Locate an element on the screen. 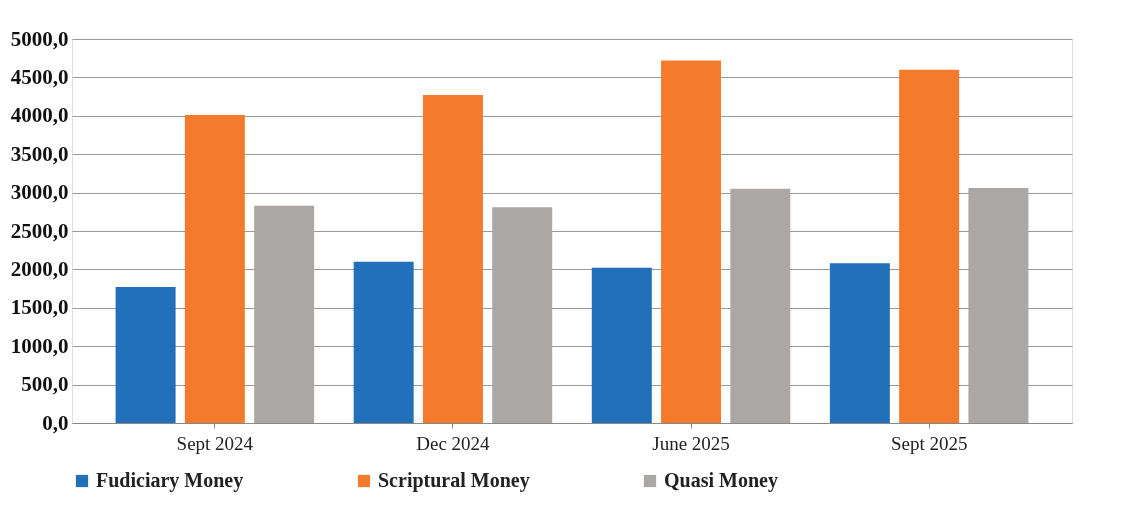 This screenshot has width=1130, height=525. x-tick-label: Sept 2025 is located at coordinates (929, 443).